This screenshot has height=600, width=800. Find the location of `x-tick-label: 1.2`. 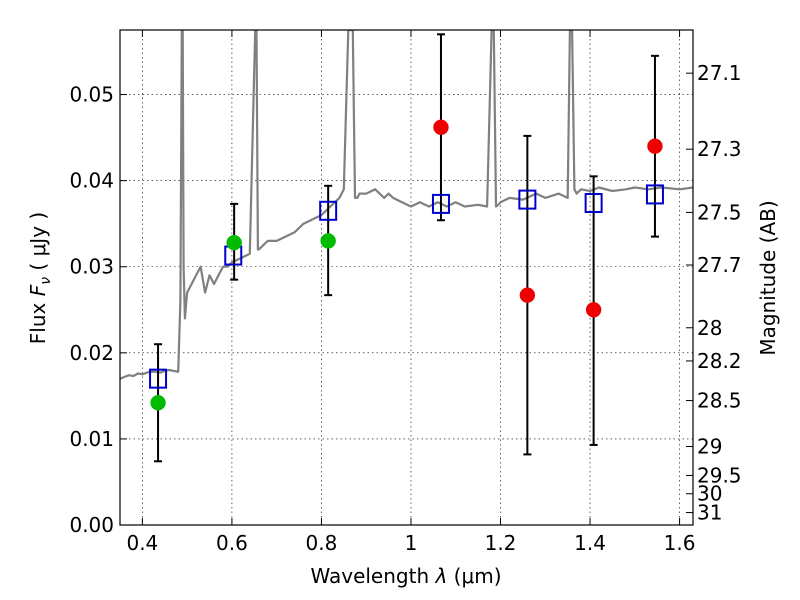

x-tick-label: 1.2 is located at coordinates (501, 543).